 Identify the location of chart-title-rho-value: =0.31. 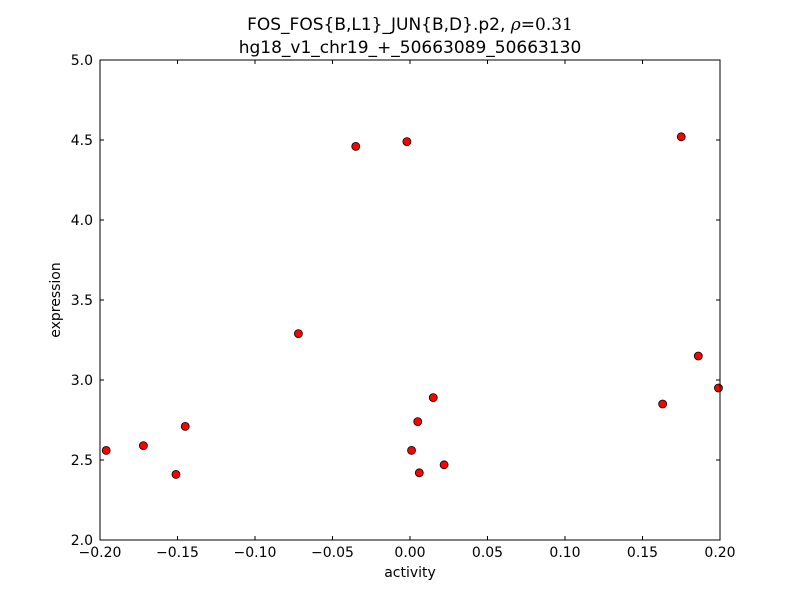
(547, 25).